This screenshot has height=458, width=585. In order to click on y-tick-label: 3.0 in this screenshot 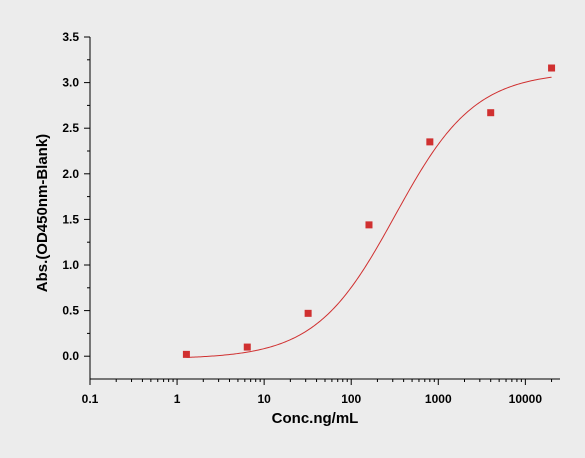, I will do `click(70, 83)`.